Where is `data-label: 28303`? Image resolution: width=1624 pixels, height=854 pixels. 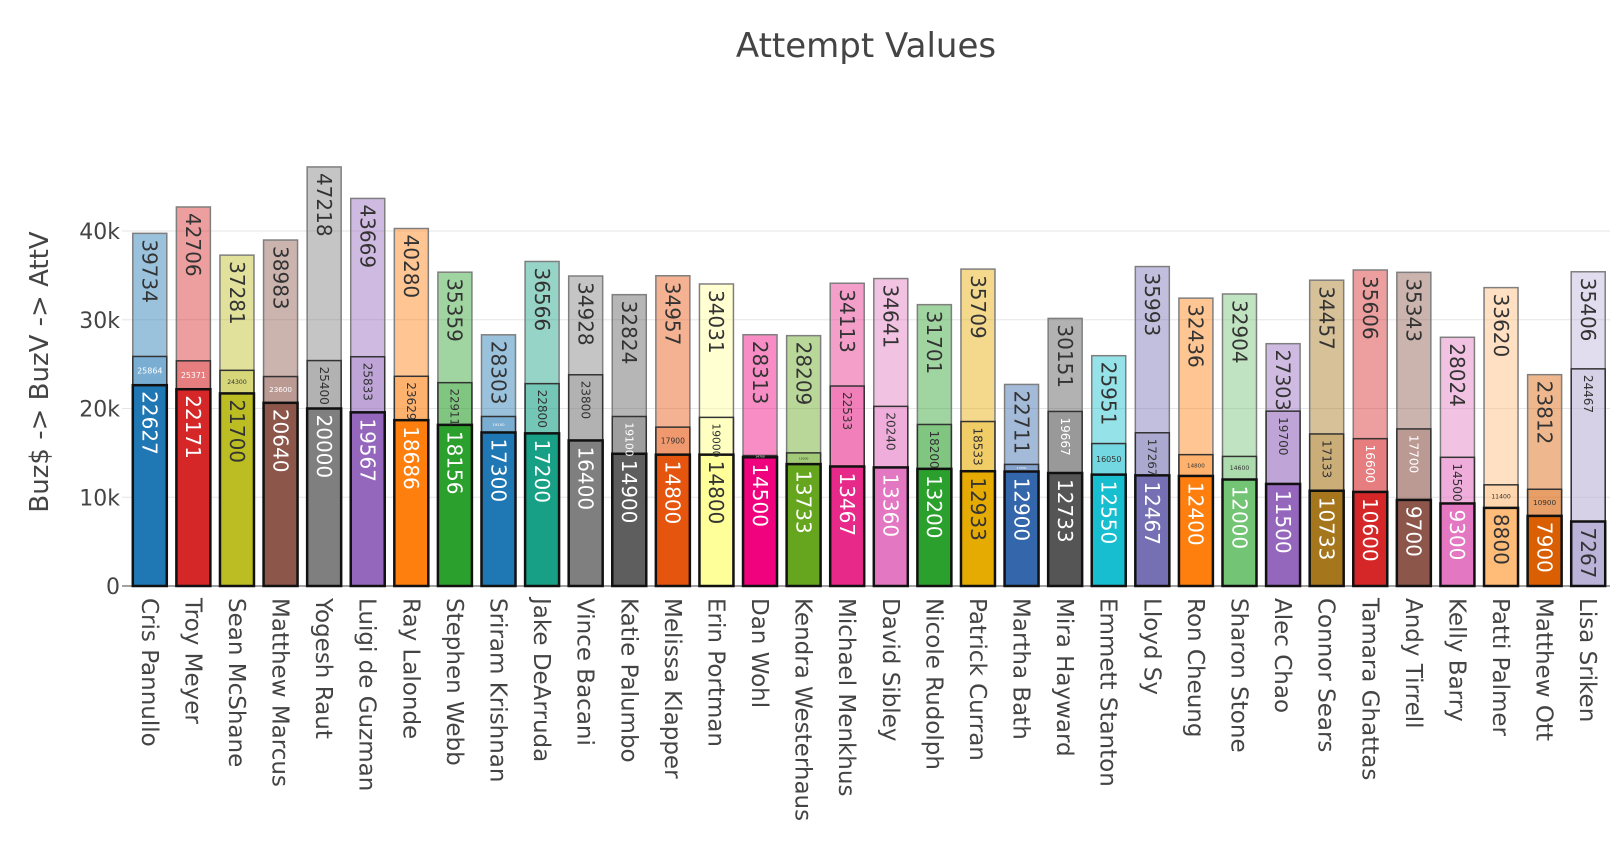
data-label: 28303 is located at coordinates (498, 373).